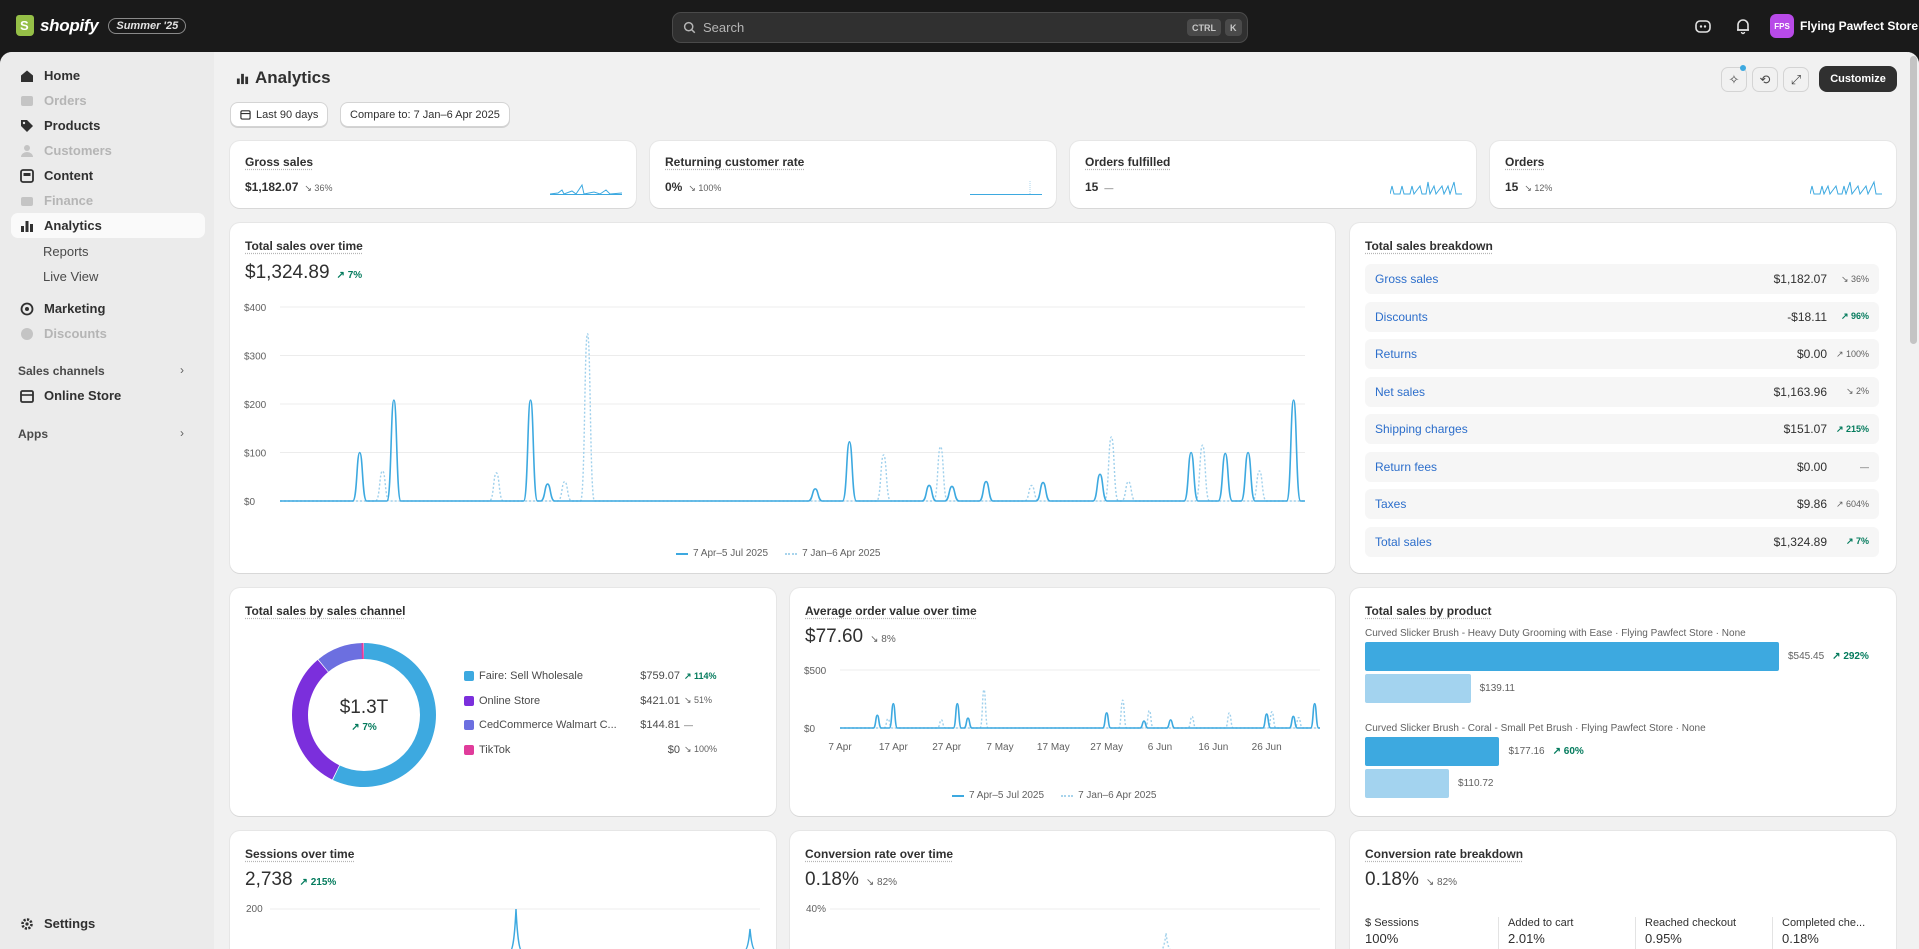 This screenshot has height=949, width=1919. Describe the element at coordinates (960, 27) in the screenshot. I see `search-bar: Search CTRL K` at that location.